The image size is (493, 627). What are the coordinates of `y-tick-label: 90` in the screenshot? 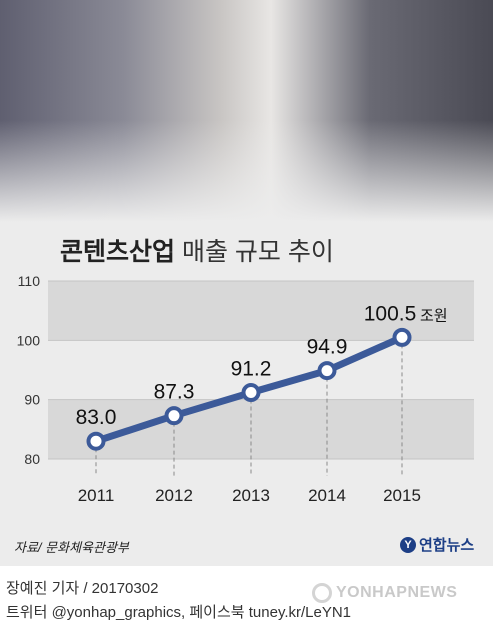 It's located at (32, 400).